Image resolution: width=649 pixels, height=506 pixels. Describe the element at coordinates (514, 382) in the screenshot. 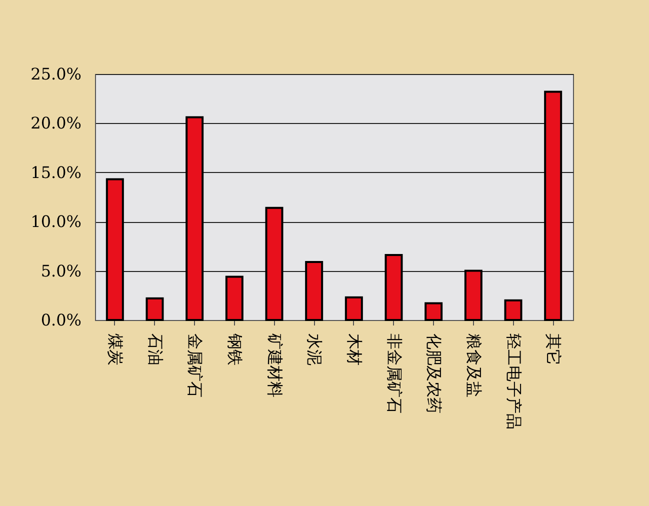

I see `x-tick-label: 轻工电子产品` at that location.